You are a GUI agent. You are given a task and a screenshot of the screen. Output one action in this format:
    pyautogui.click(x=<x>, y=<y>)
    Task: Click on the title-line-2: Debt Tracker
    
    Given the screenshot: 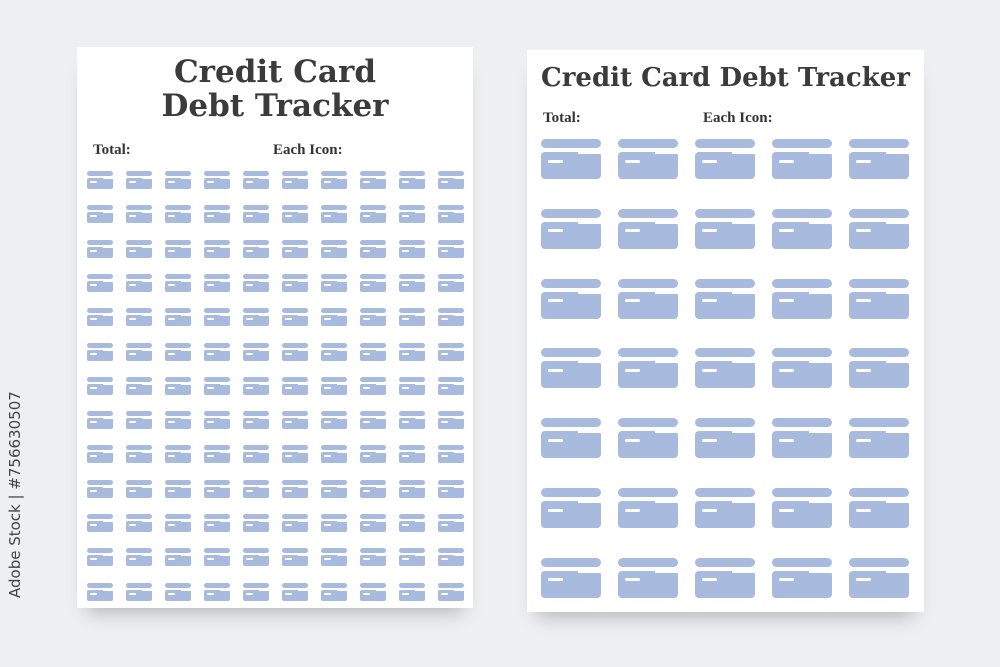 What is the action you would take?
    pyautogui.click(x=275, y=106)
    